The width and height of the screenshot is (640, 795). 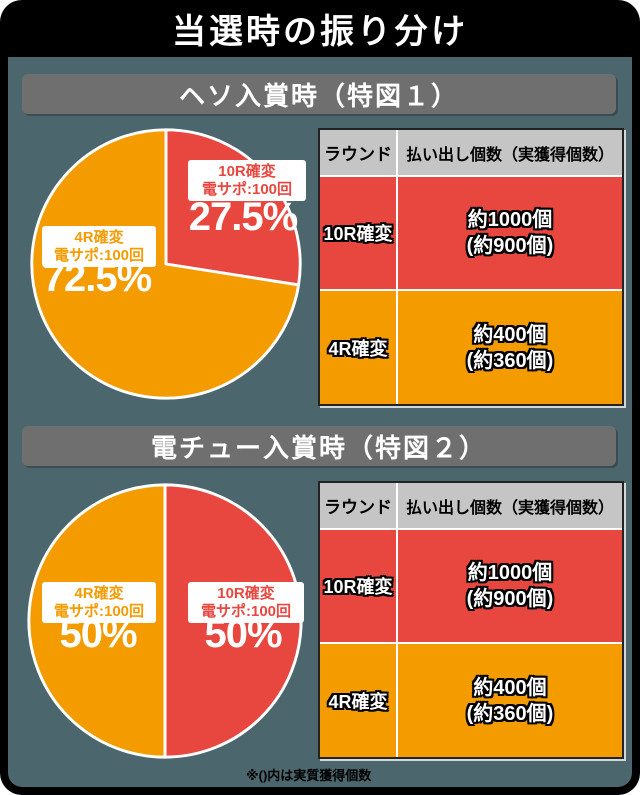 I want to click on table2-row1-round: 10R確変, so click(x=358, y=586).